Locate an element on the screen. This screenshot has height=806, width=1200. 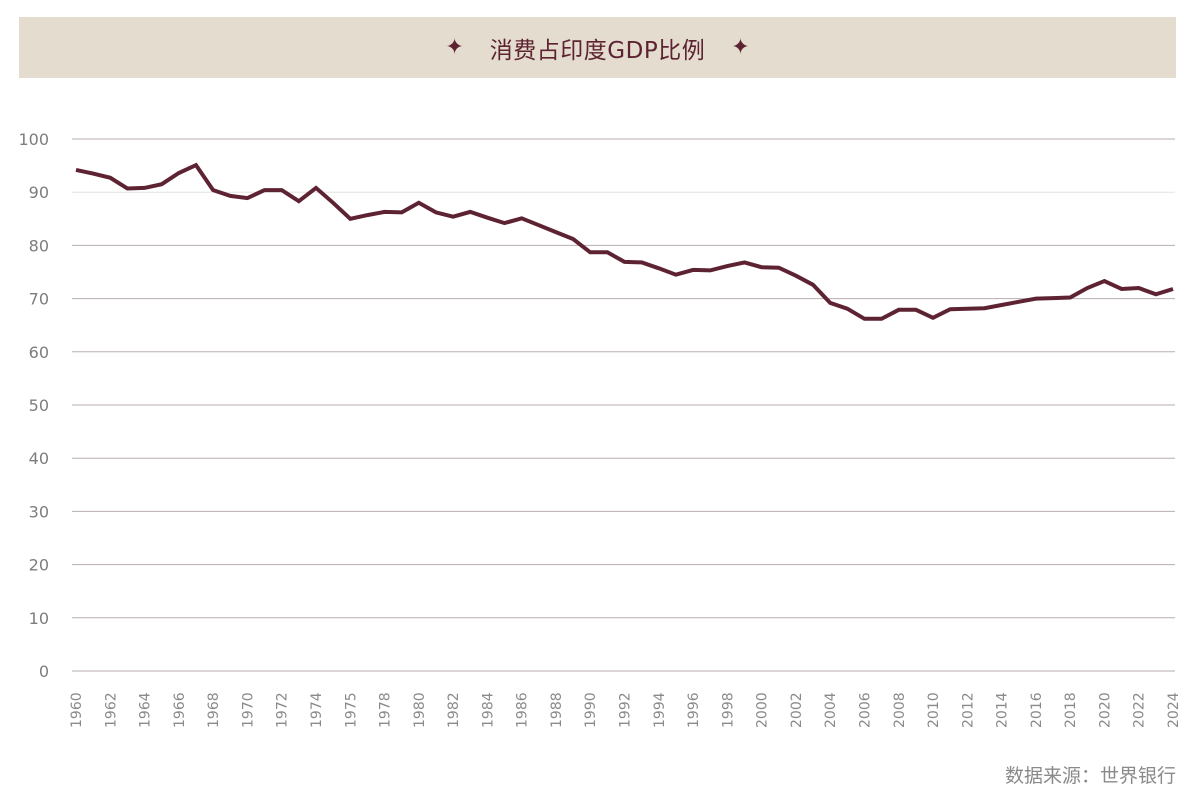
x-tick-label: 2024 is located at coordinates (1174, 710).